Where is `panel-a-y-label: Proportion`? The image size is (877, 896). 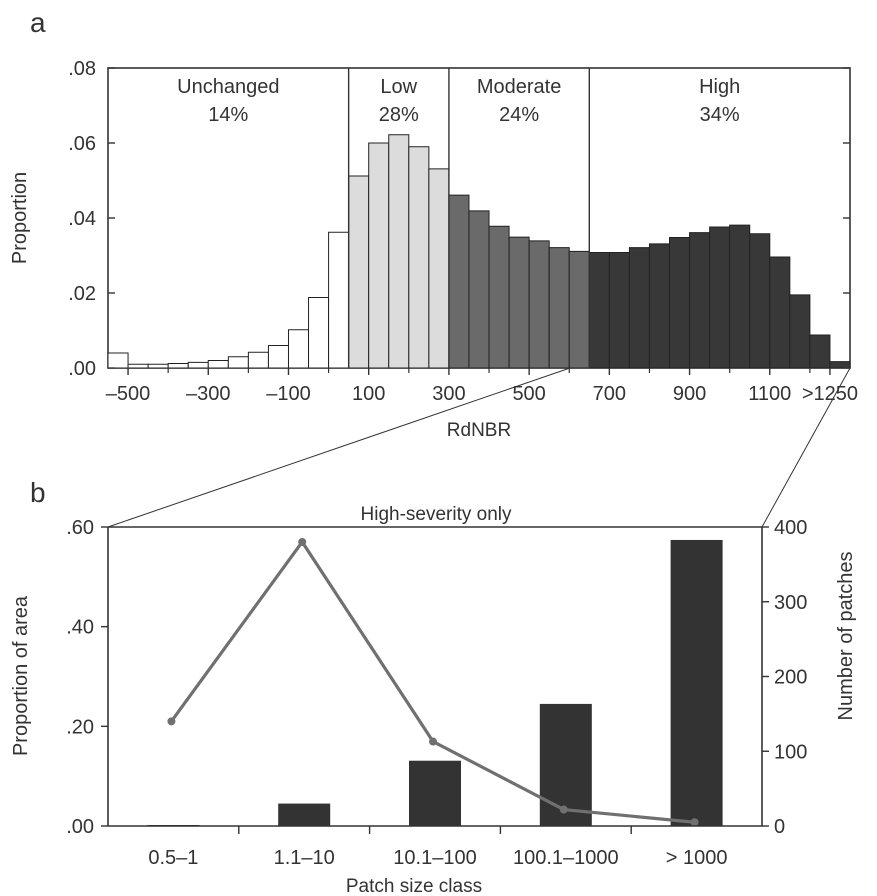
panel-a-y-label: Proportion is located at coordinates (20, 218).